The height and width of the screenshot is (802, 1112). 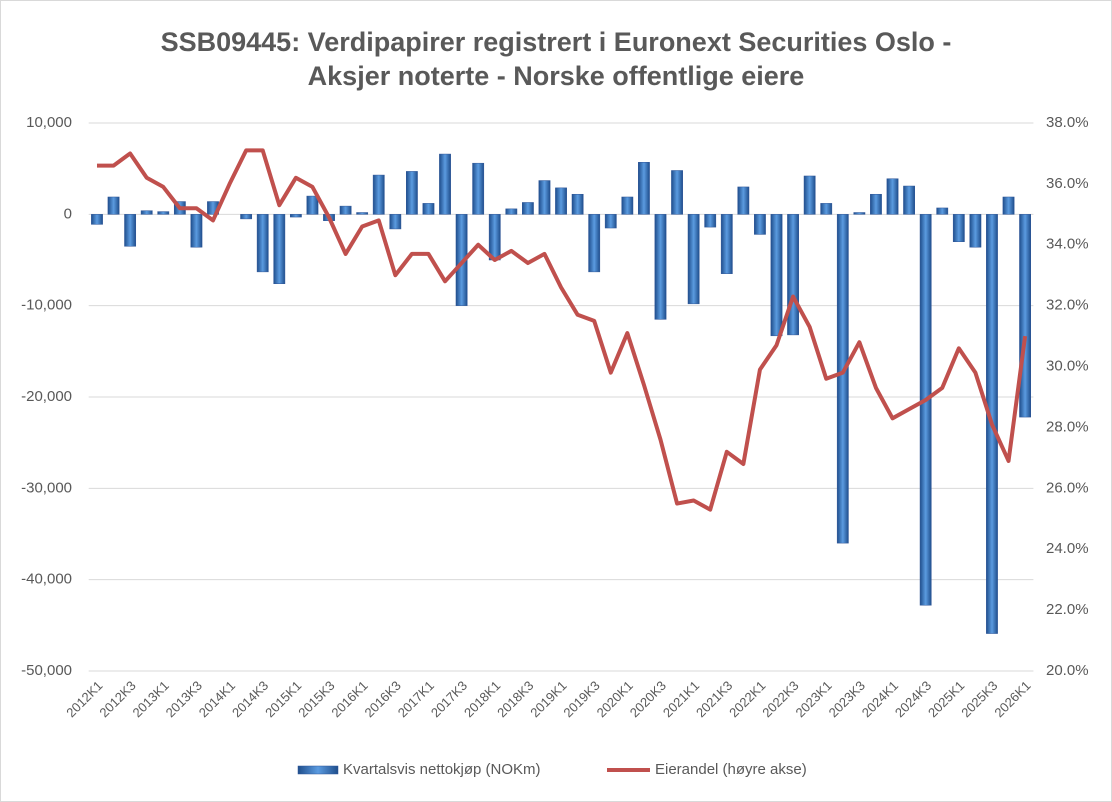 I want to click on legend-label: Eierandel (høyre akse), so click(x=731, y=769).